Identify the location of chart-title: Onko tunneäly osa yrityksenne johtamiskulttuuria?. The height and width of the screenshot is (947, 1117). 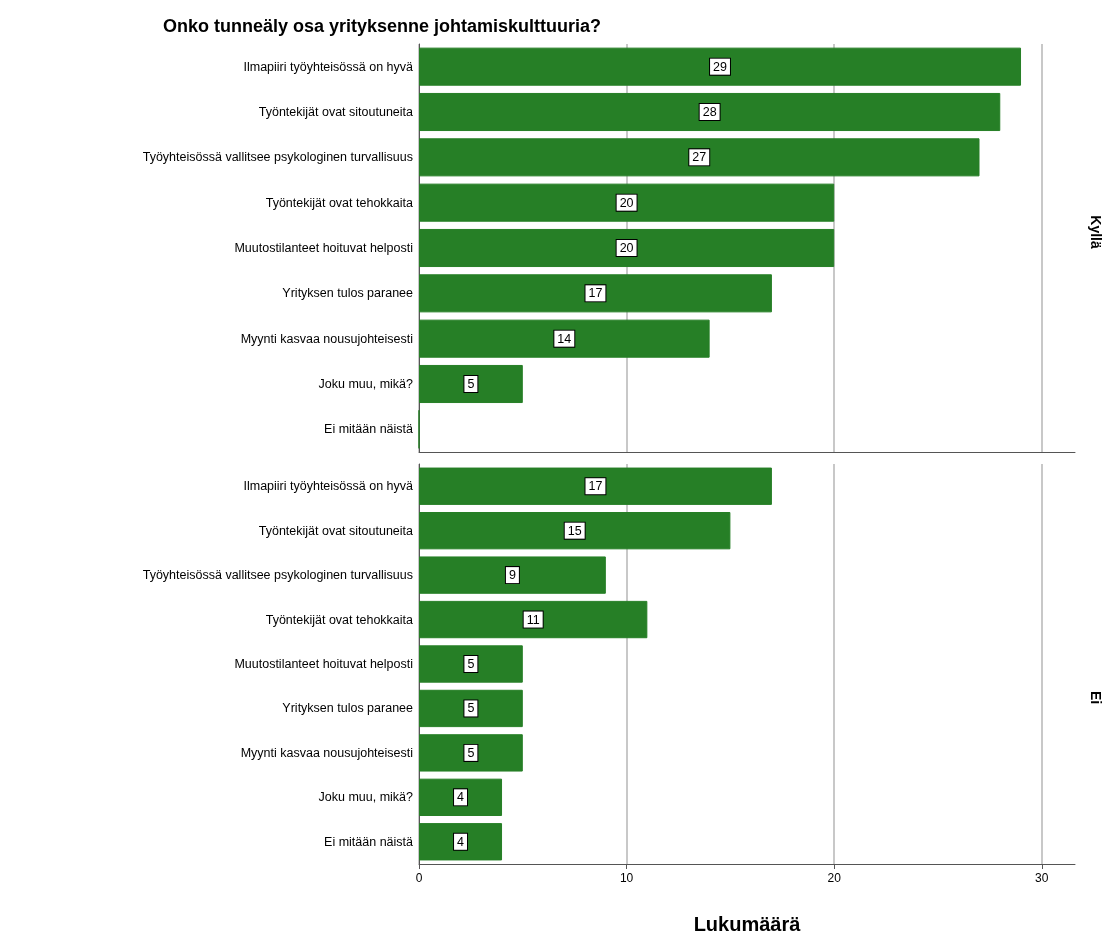
(382, 26).